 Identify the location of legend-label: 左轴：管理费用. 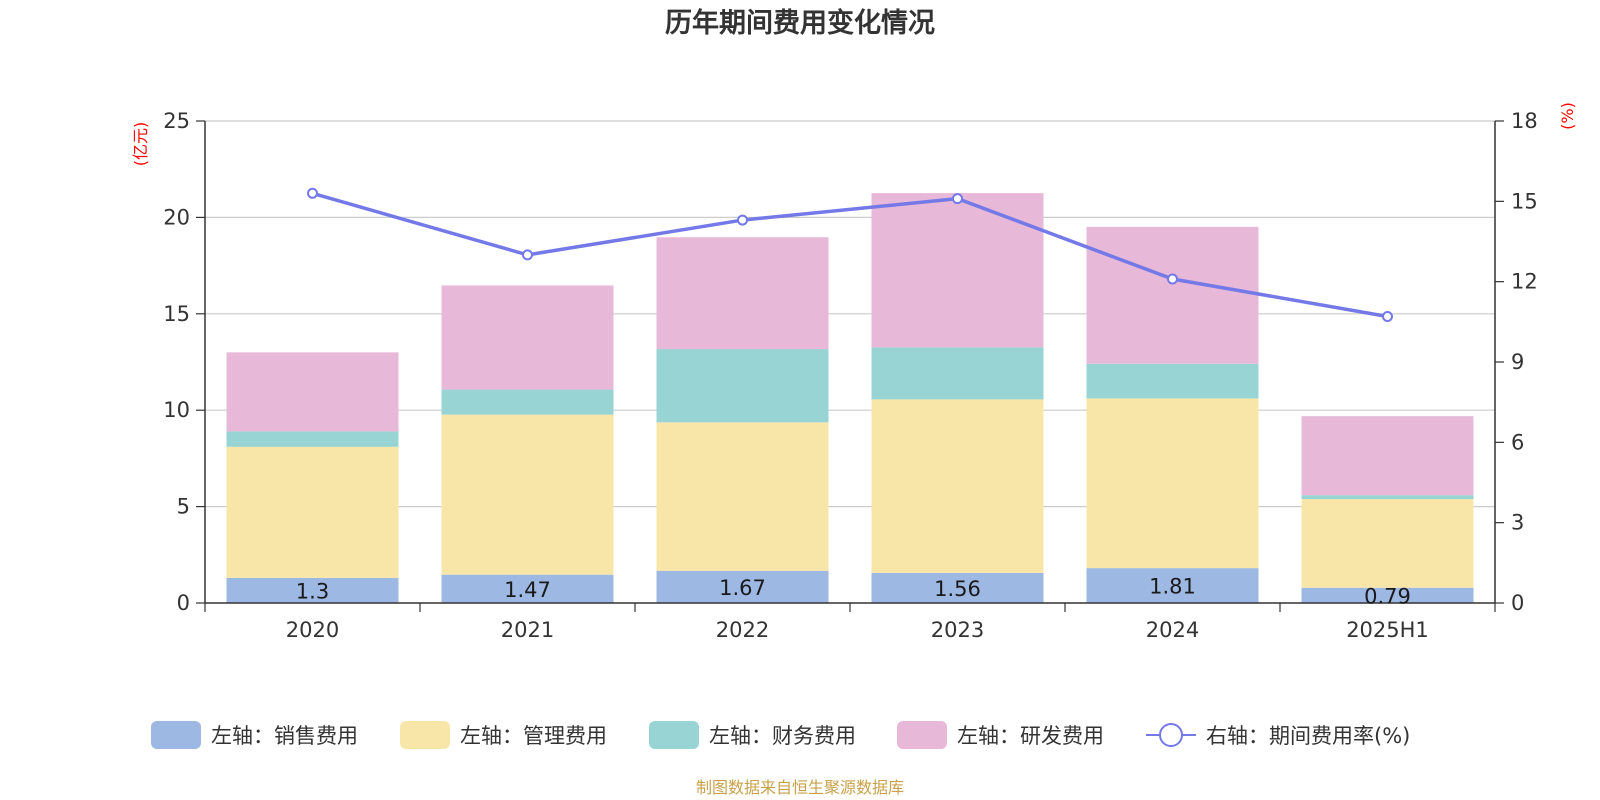
(533, 736).